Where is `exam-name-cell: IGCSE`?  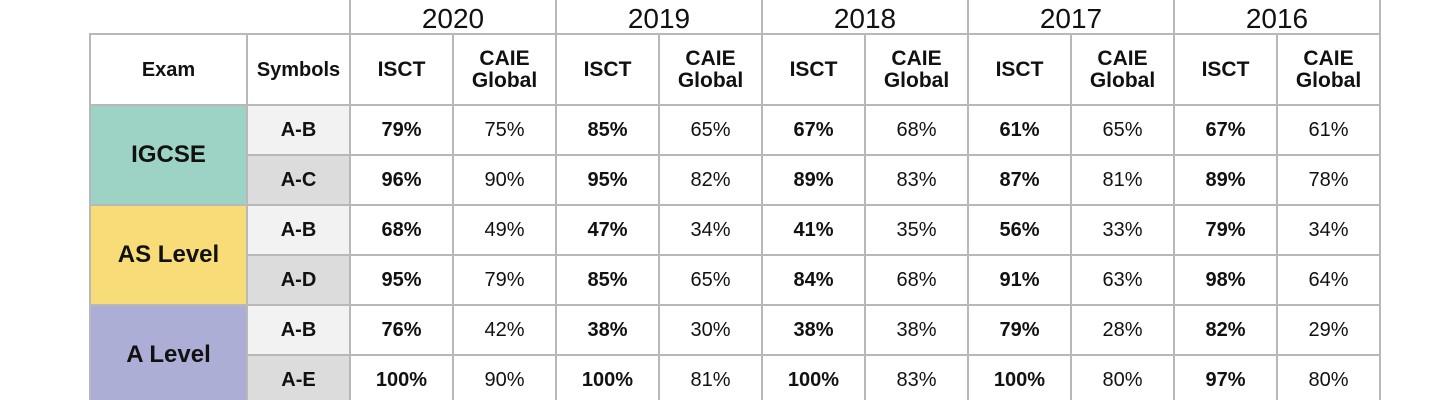
exam-name-cell: IGCSE is located at coordinates (168, 155).